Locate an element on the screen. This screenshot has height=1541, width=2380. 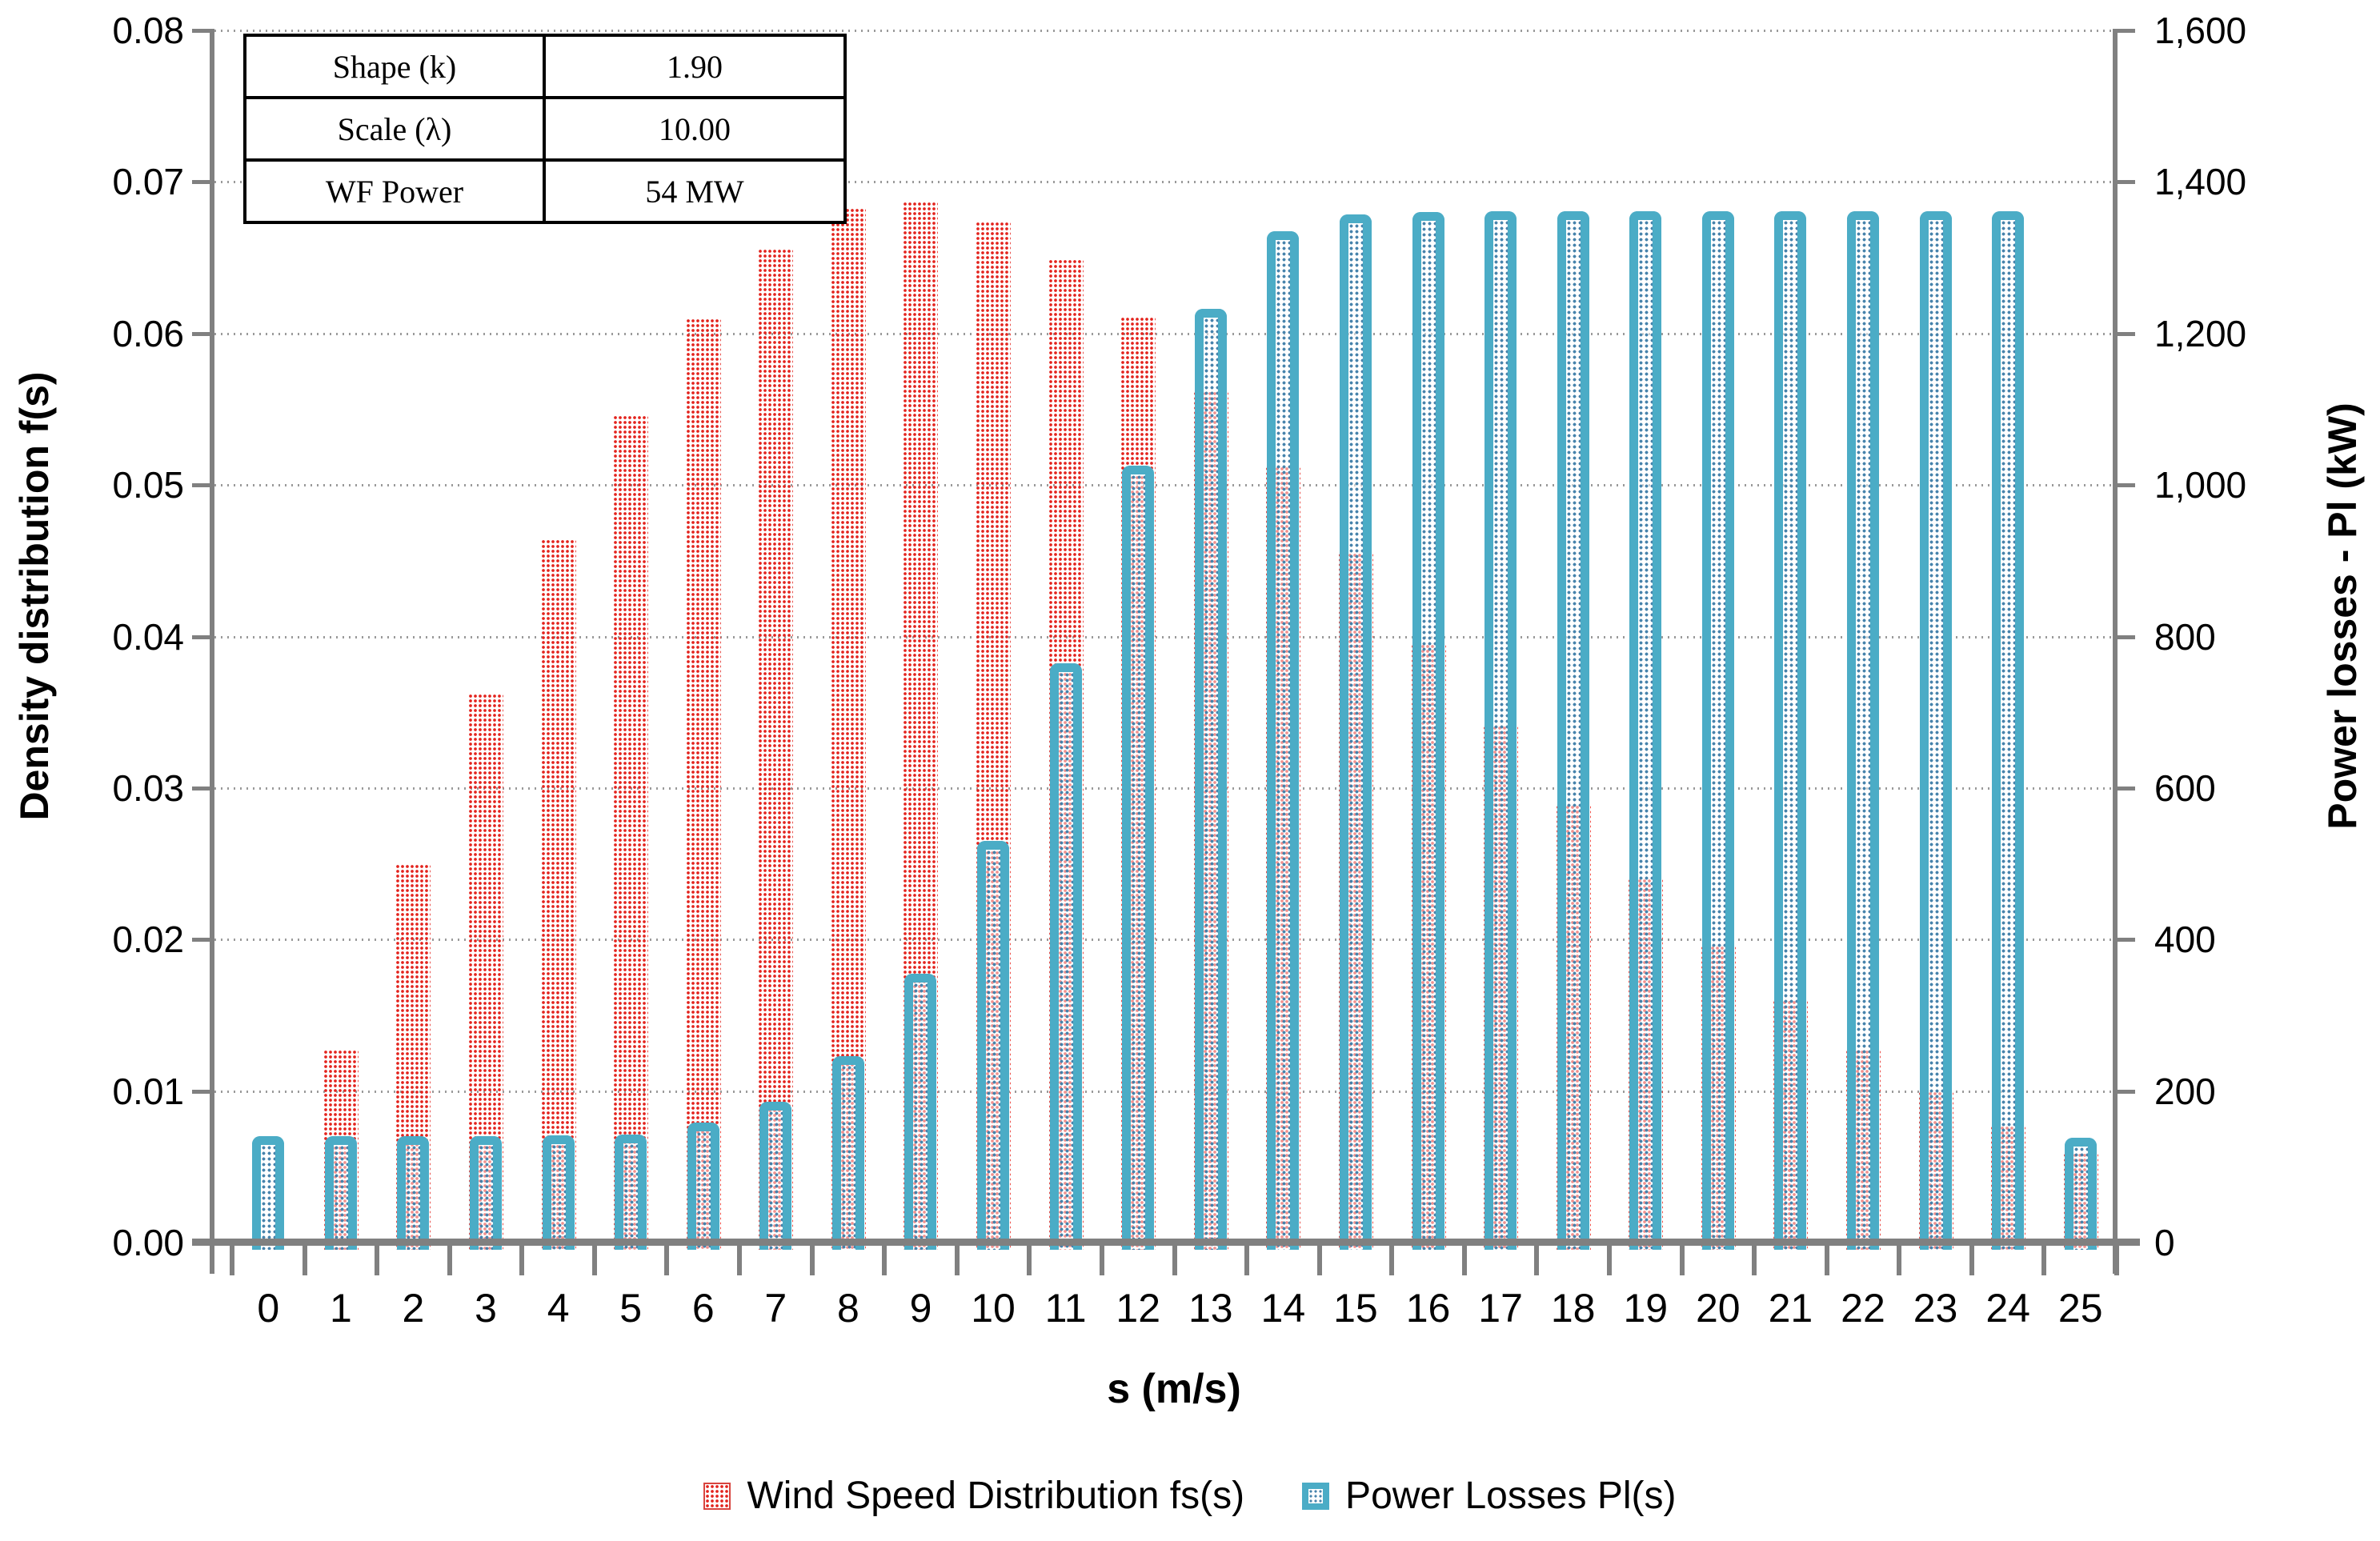
x-tick-label: 8 is located at coordinates (848, 1308).